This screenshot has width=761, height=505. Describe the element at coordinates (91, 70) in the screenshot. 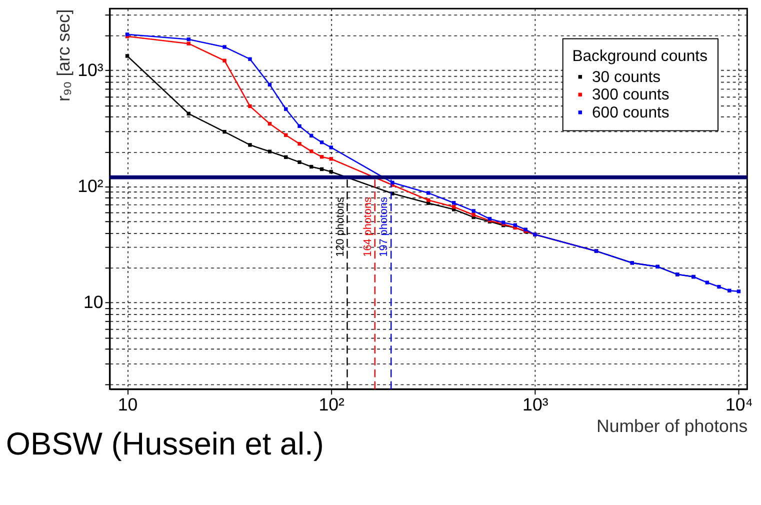

I see `y-tick-label: 10³` at that location.